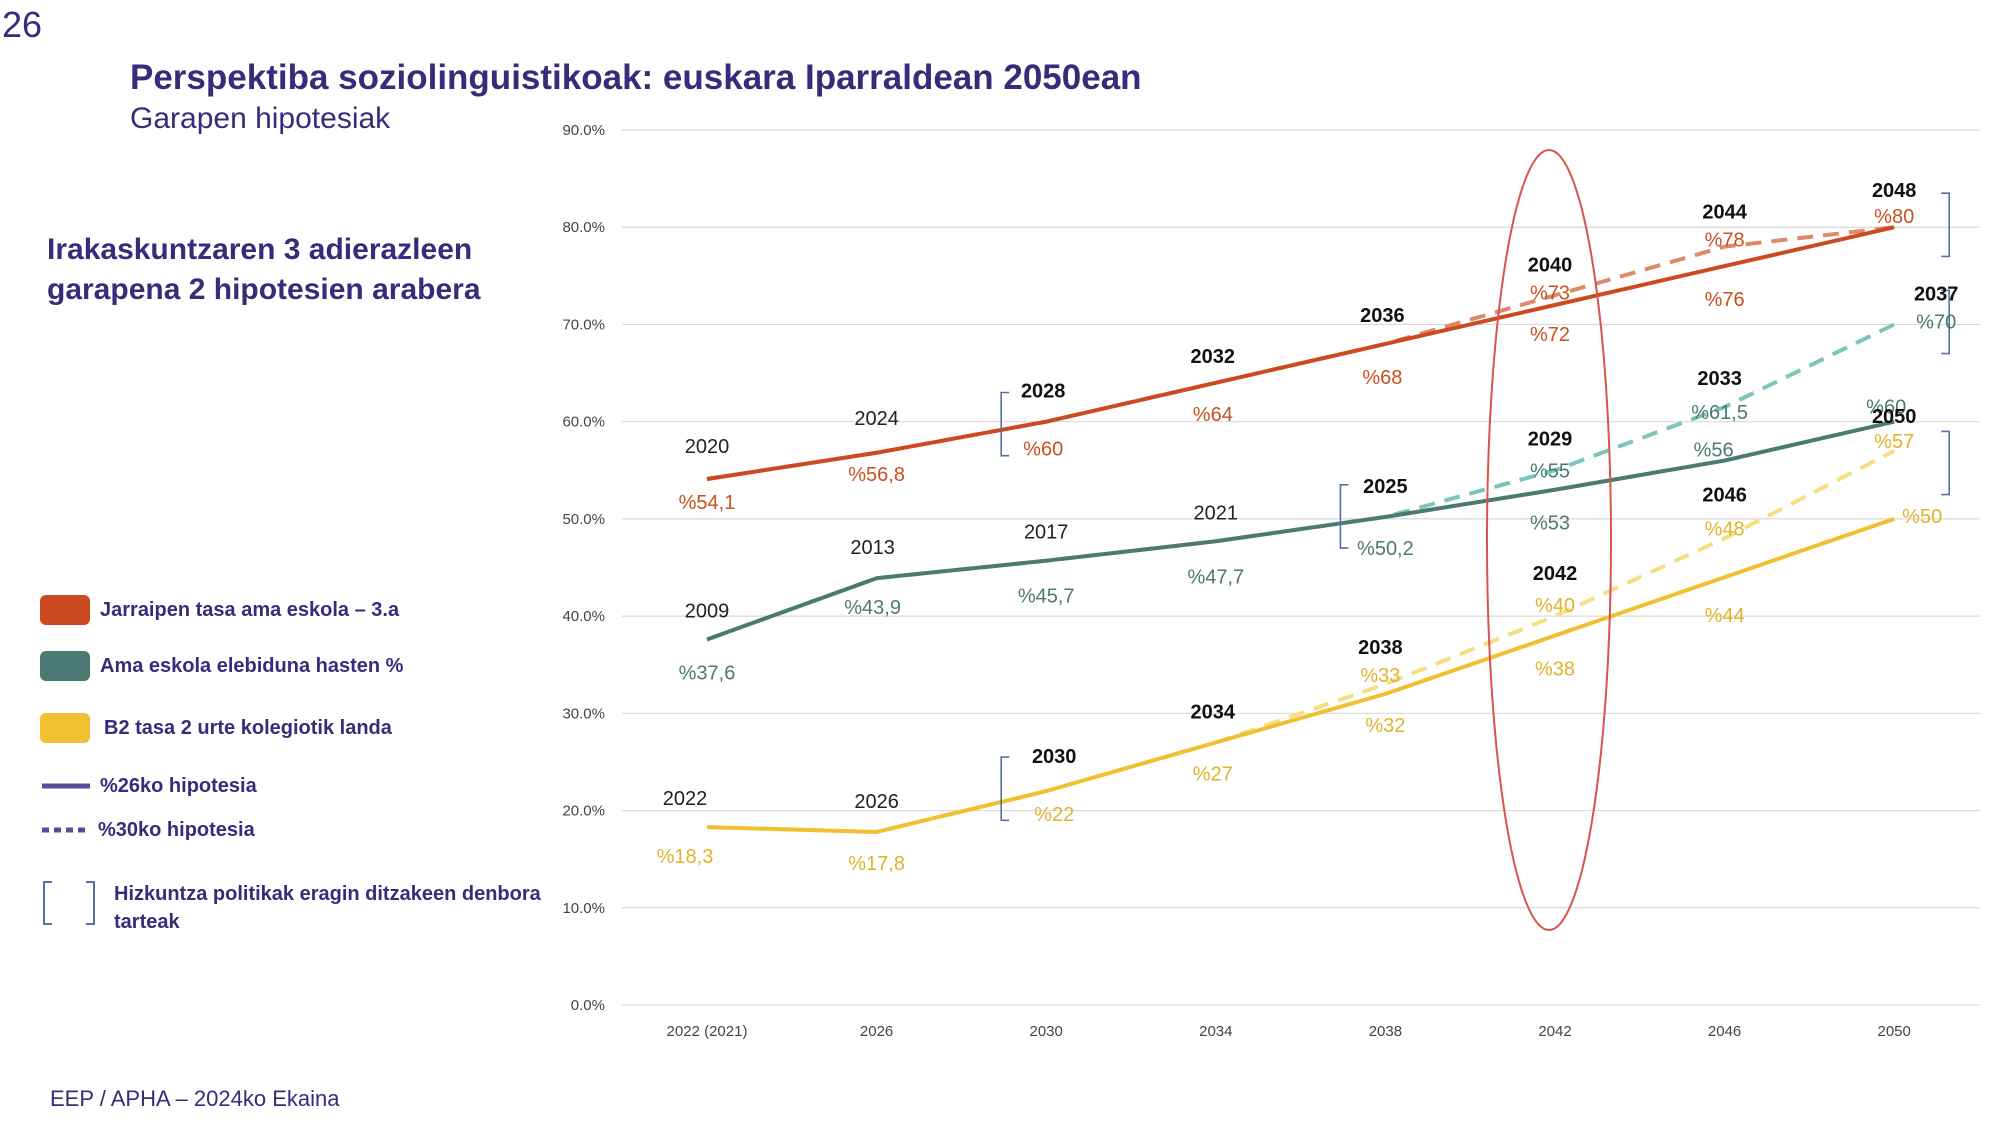 This screenshot has width=2000, height=1125. What do you see at coordinates (583, 227) in the screenshot?
I see `y-tick-label: 80.0%` at bounding box center [583, 227].